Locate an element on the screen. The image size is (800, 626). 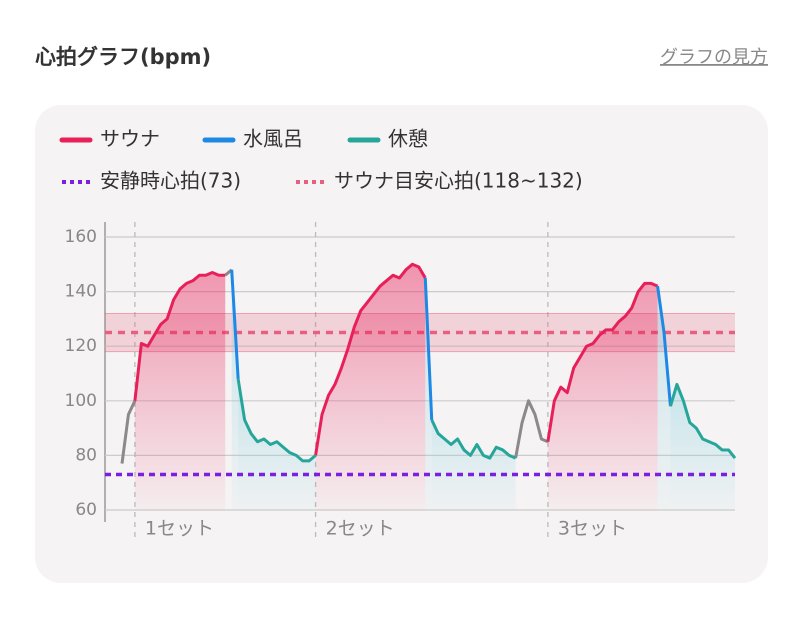
y-tick-label: 160 is located at coordinates (81, 237).